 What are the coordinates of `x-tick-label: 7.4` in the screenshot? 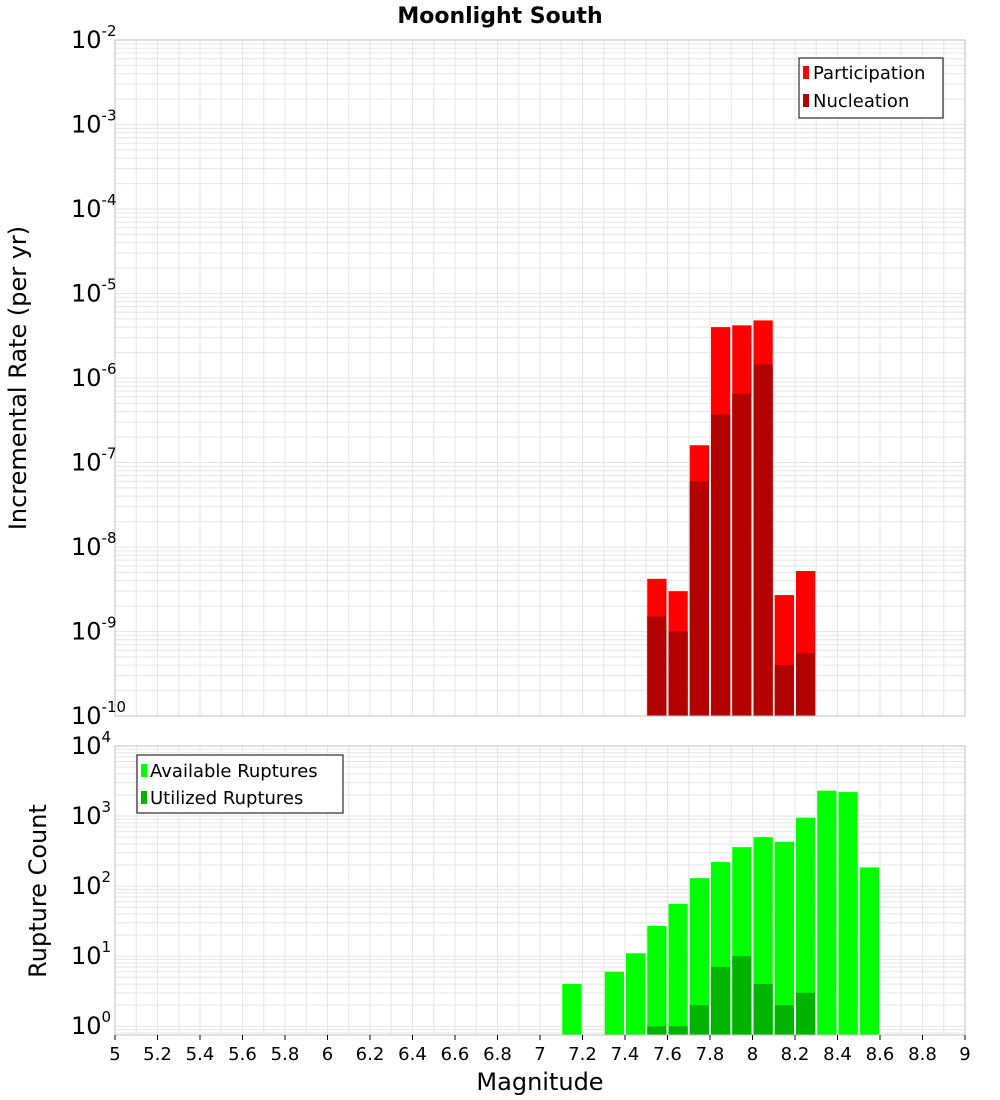 It's located at (625, 1054).